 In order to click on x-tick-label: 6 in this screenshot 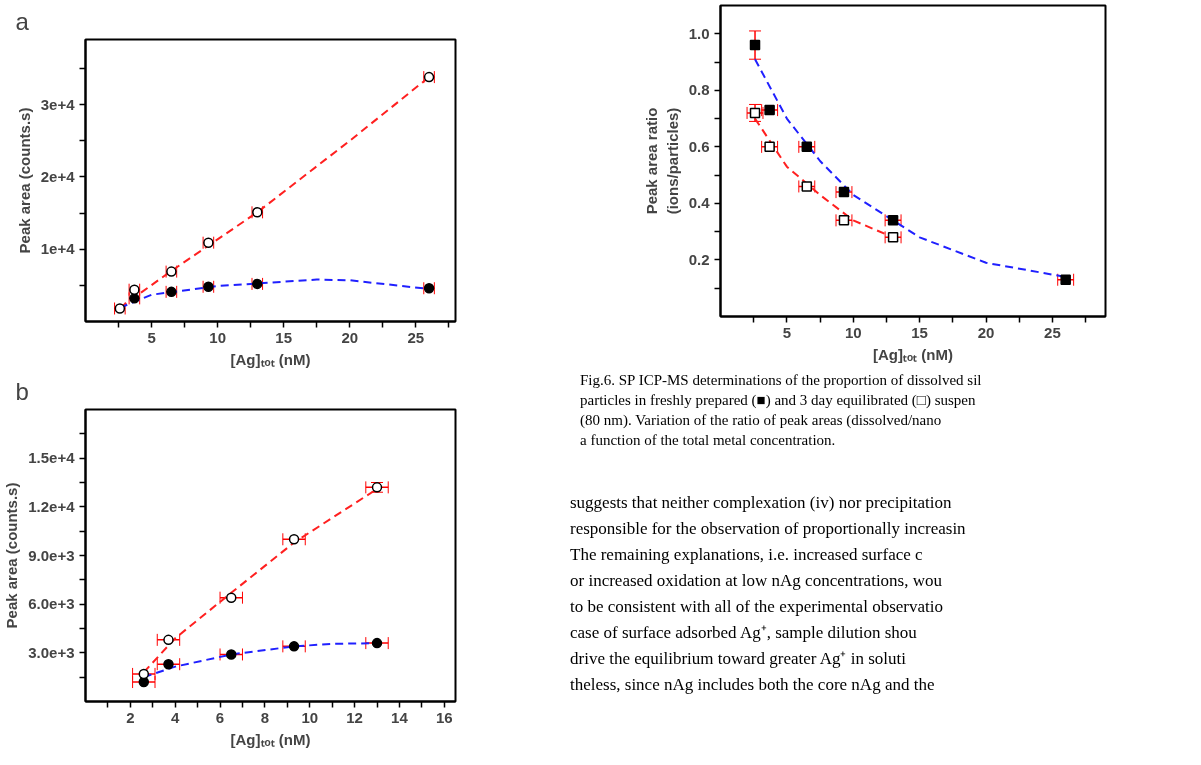, I will do `click(220, 717)`.